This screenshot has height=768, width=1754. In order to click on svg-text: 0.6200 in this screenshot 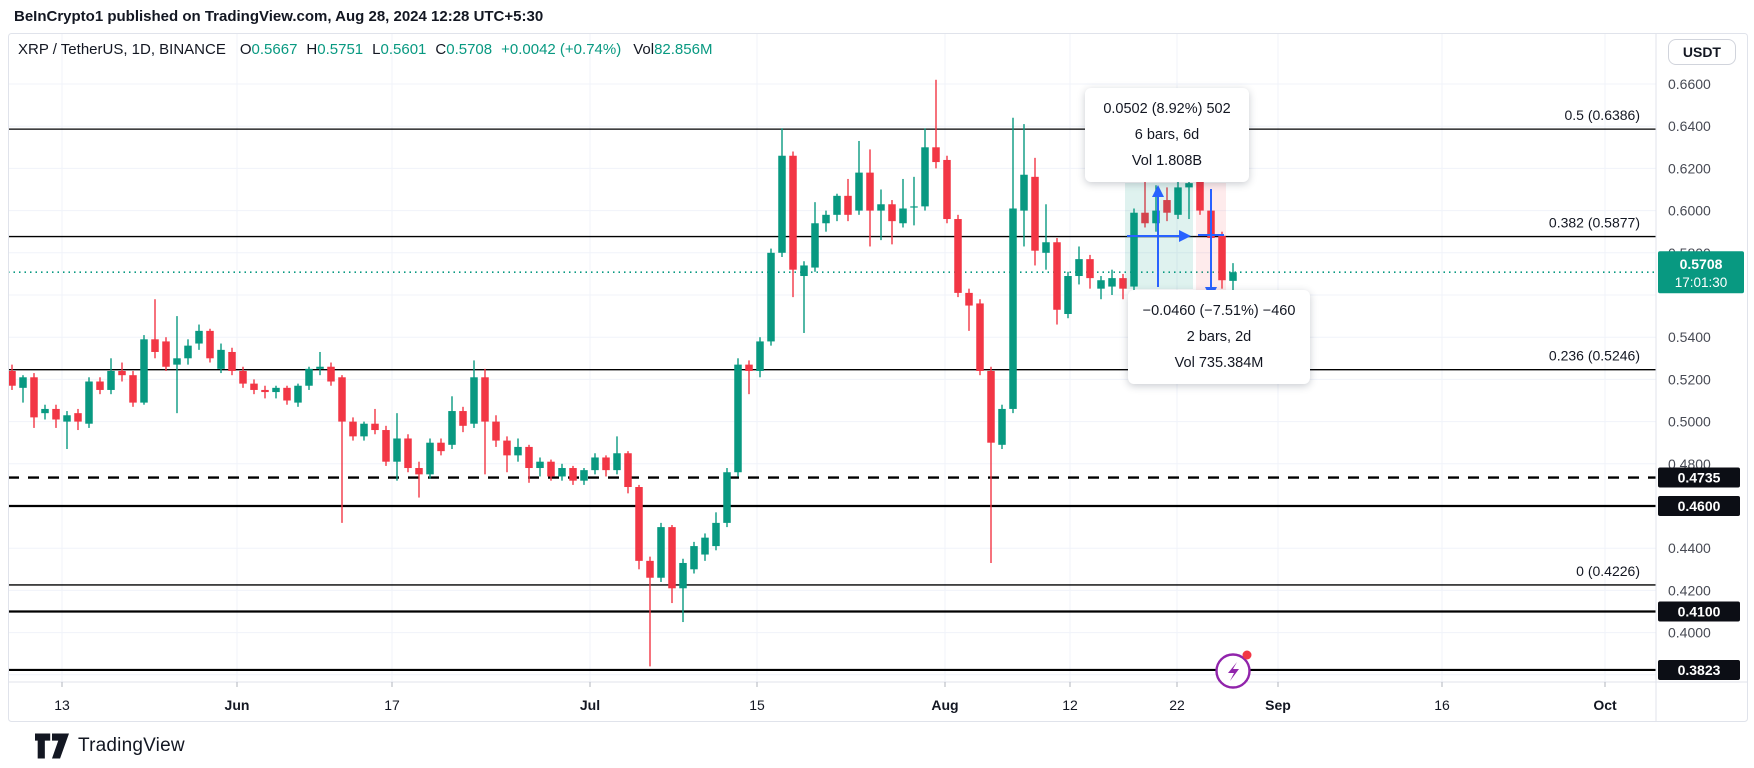, I will do `click(1689, 168)`.